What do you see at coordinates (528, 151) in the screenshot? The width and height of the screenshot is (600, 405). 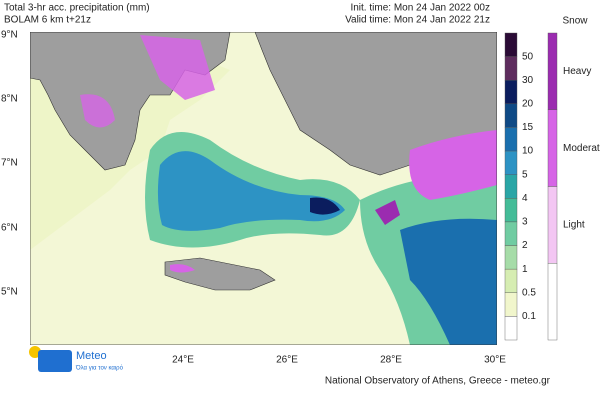 I see `colorbar-label: 10` at bounding box center [528, 151].